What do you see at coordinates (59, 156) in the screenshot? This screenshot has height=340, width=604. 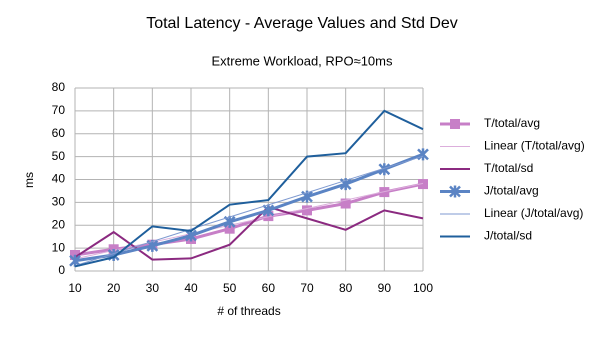 I see `y-tick-label: 50` at bounding box center [59, 156].